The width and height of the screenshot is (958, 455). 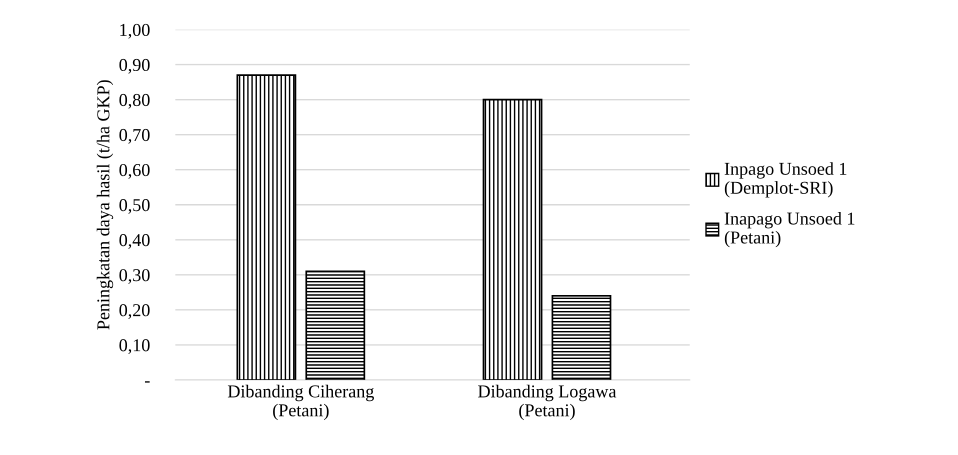 I want to click on y-tick-label: 0,90, so click(x=134, y=66).